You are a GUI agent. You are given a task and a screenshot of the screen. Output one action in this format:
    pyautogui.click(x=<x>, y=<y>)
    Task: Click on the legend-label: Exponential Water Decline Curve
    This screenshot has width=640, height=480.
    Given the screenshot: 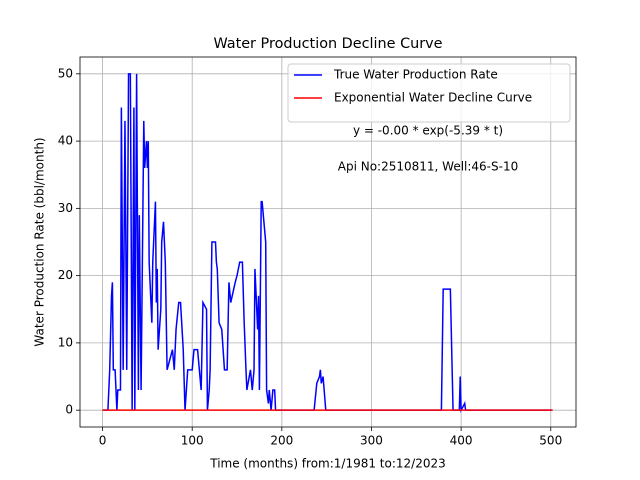 What is the action you would take?
    pyautogui.click(x=433, y=98)
    